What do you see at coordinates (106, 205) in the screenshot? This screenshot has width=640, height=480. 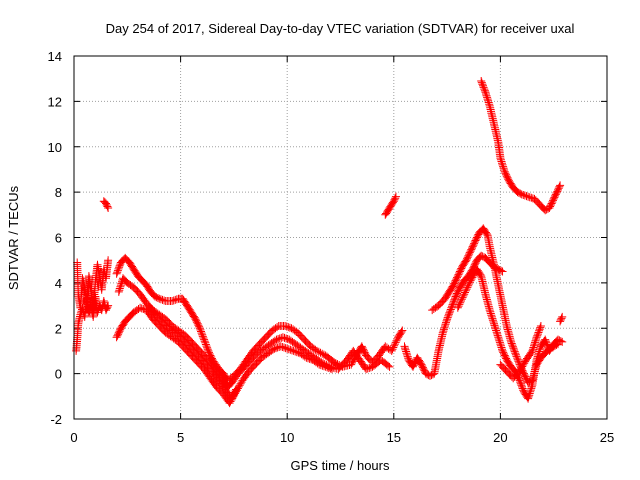 I see `data-series-seg-c` at bounding box center [106, 205].